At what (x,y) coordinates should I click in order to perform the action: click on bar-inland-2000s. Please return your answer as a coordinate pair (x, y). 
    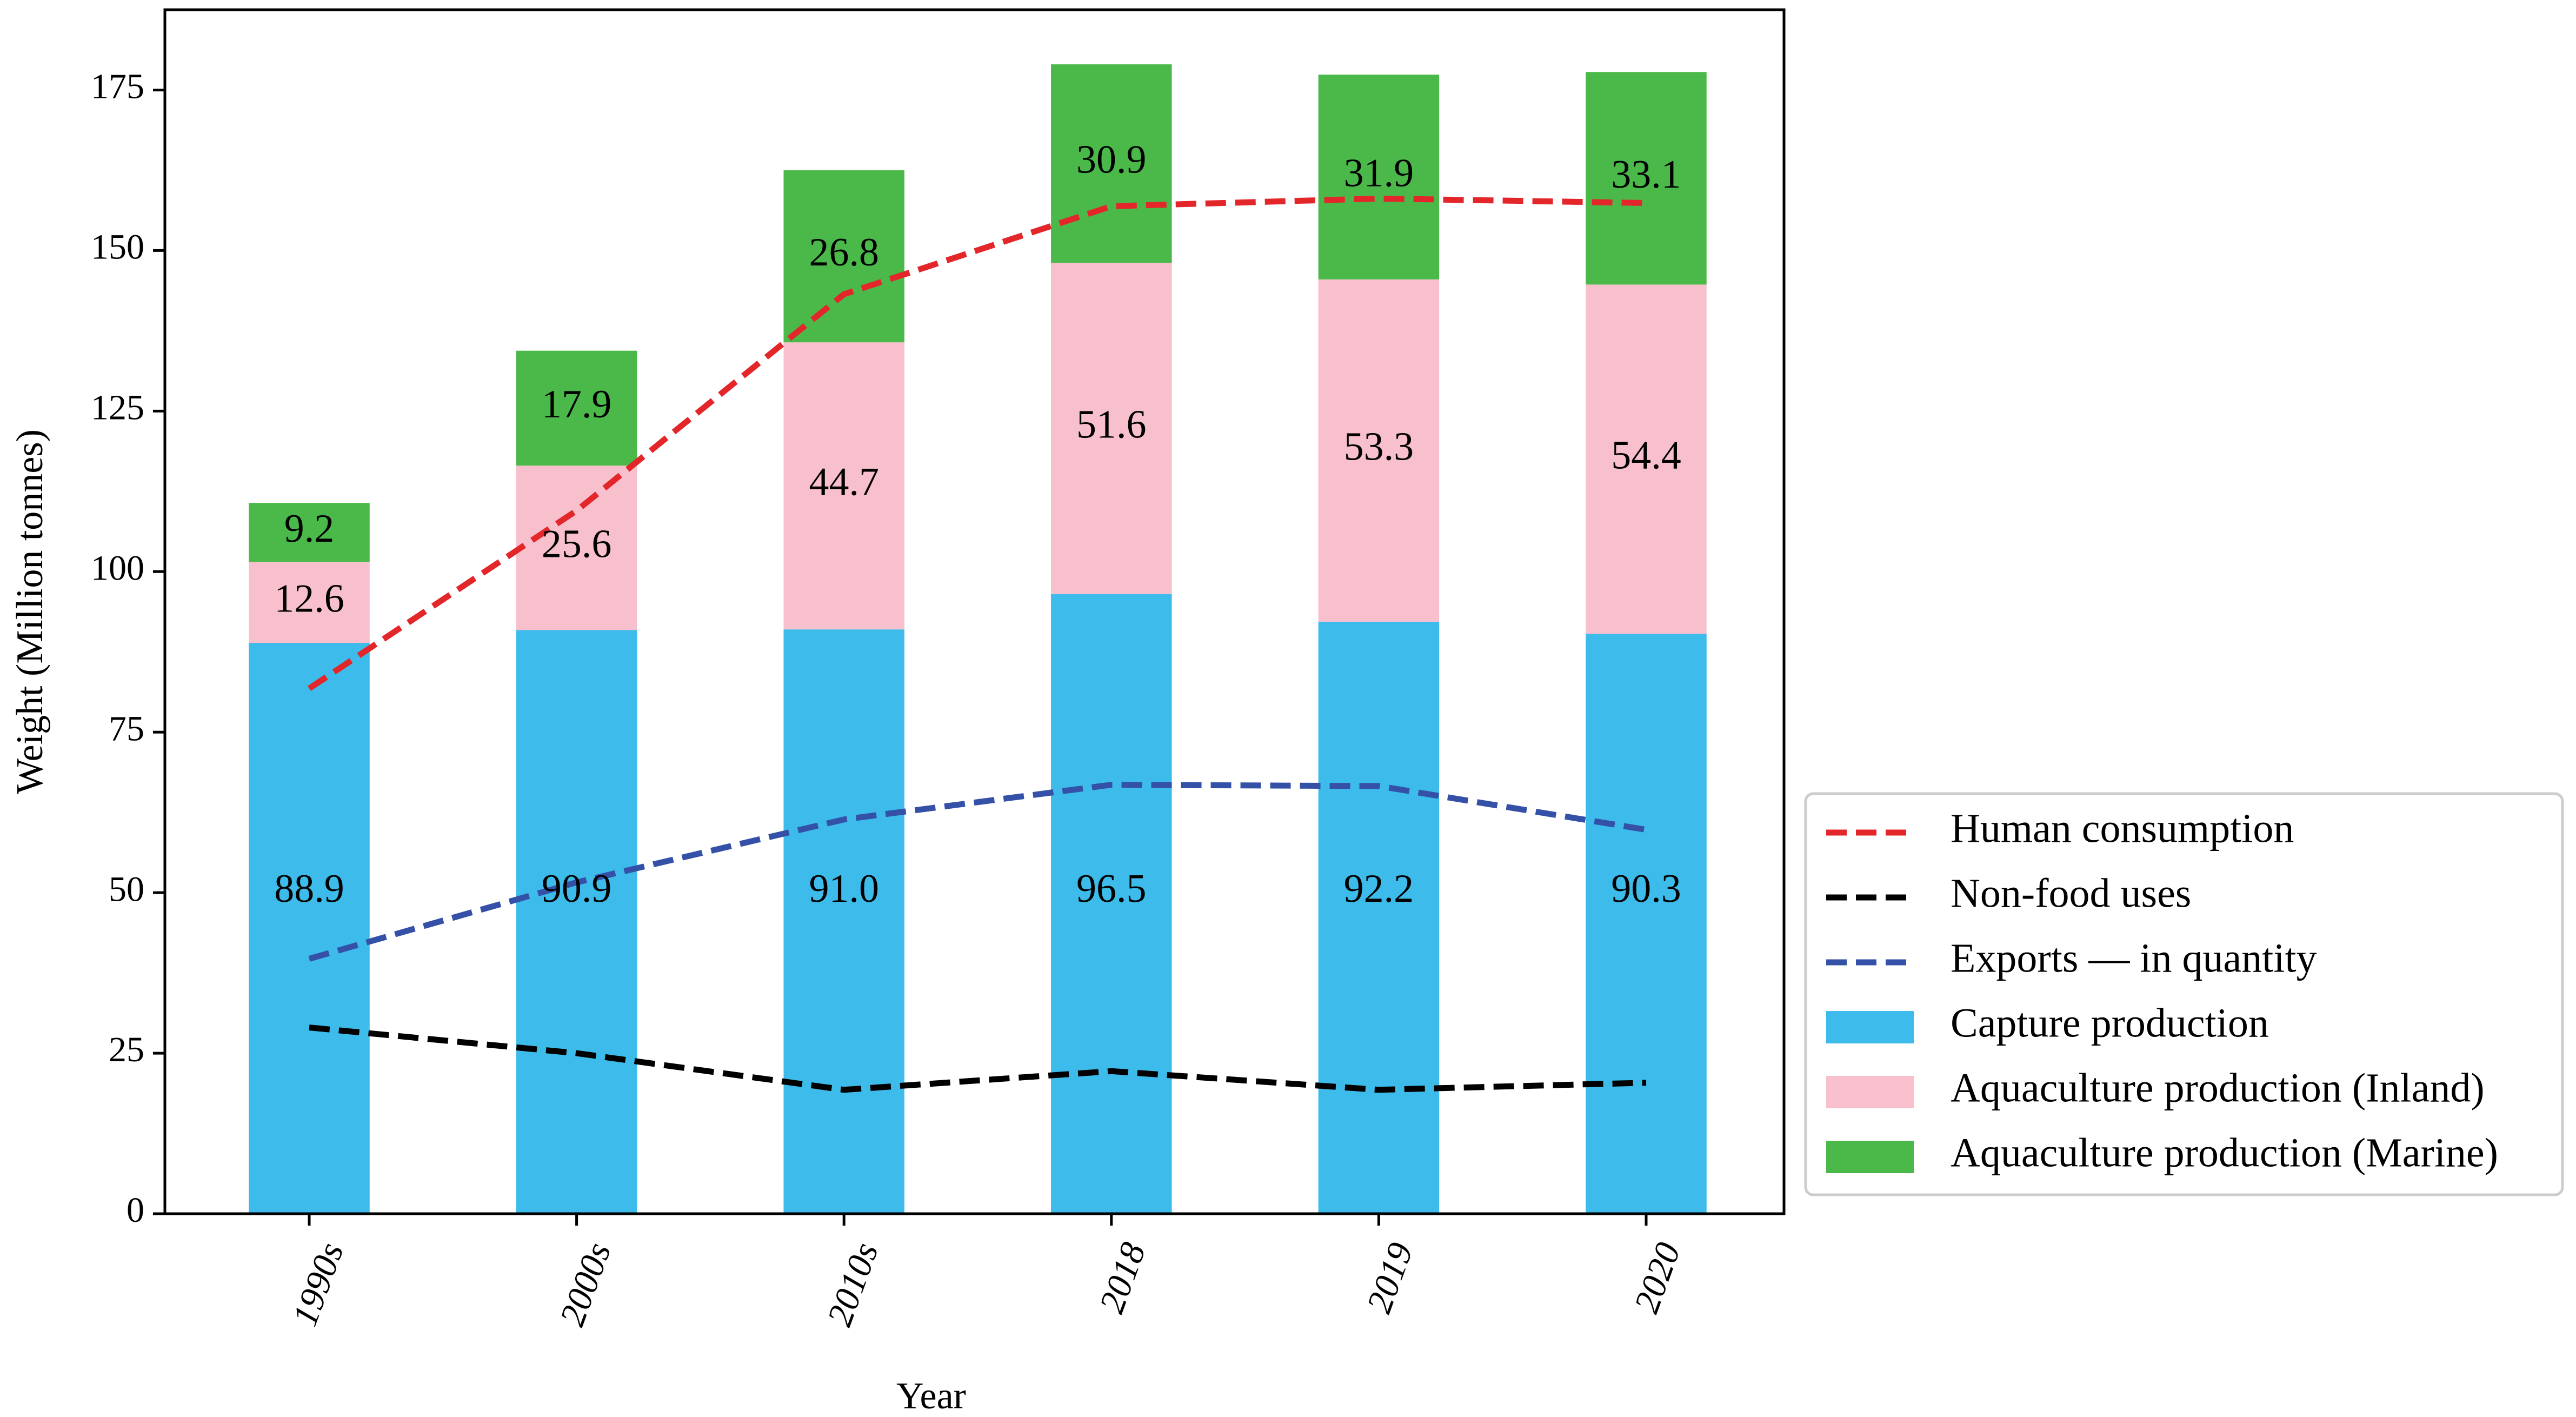
    Looking at the image, I should click on (576, 547).